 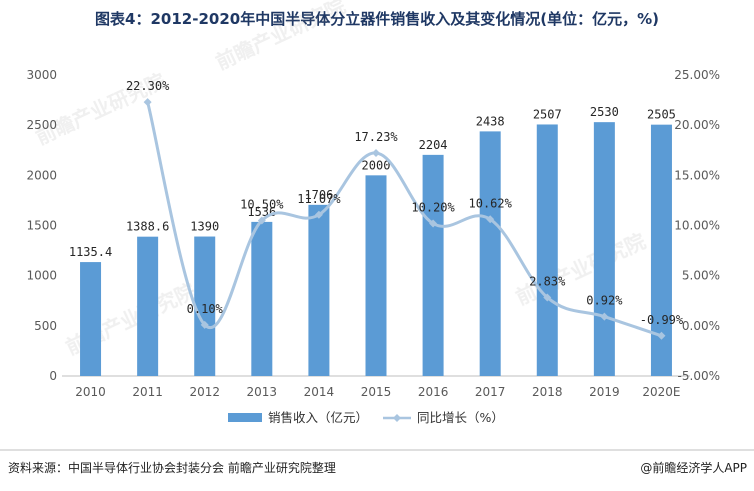 I want to click on growth-value-label: 17.23%, so click(x=376, y=137).